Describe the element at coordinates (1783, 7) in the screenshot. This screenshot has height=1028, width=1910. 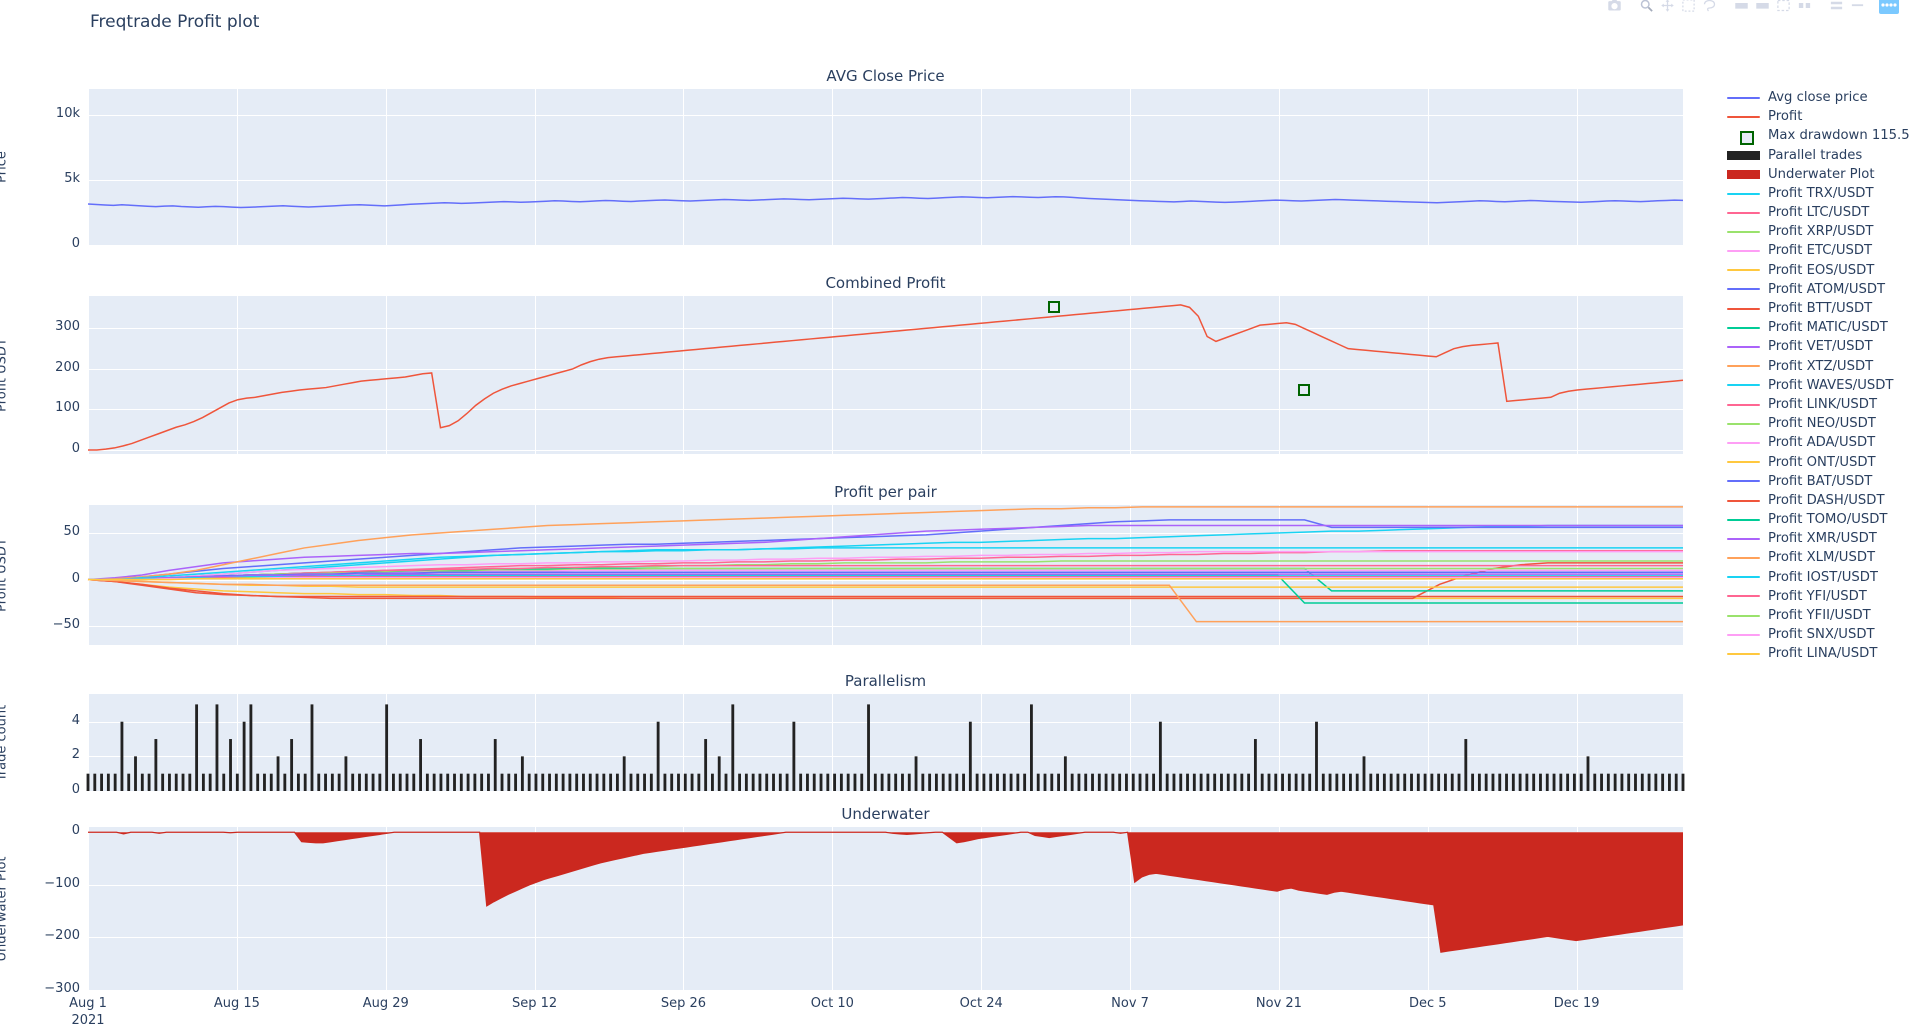
I see `autoscale-icon` at that location.